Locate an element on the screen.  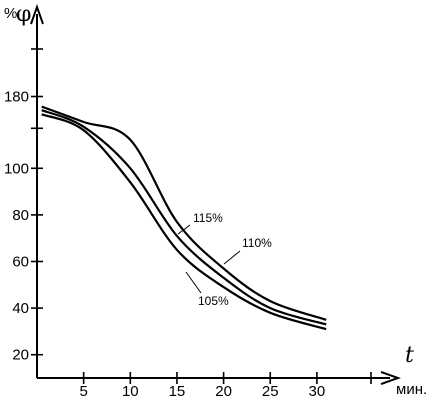
x-axis-arrow is located at coordinates (391, 378).